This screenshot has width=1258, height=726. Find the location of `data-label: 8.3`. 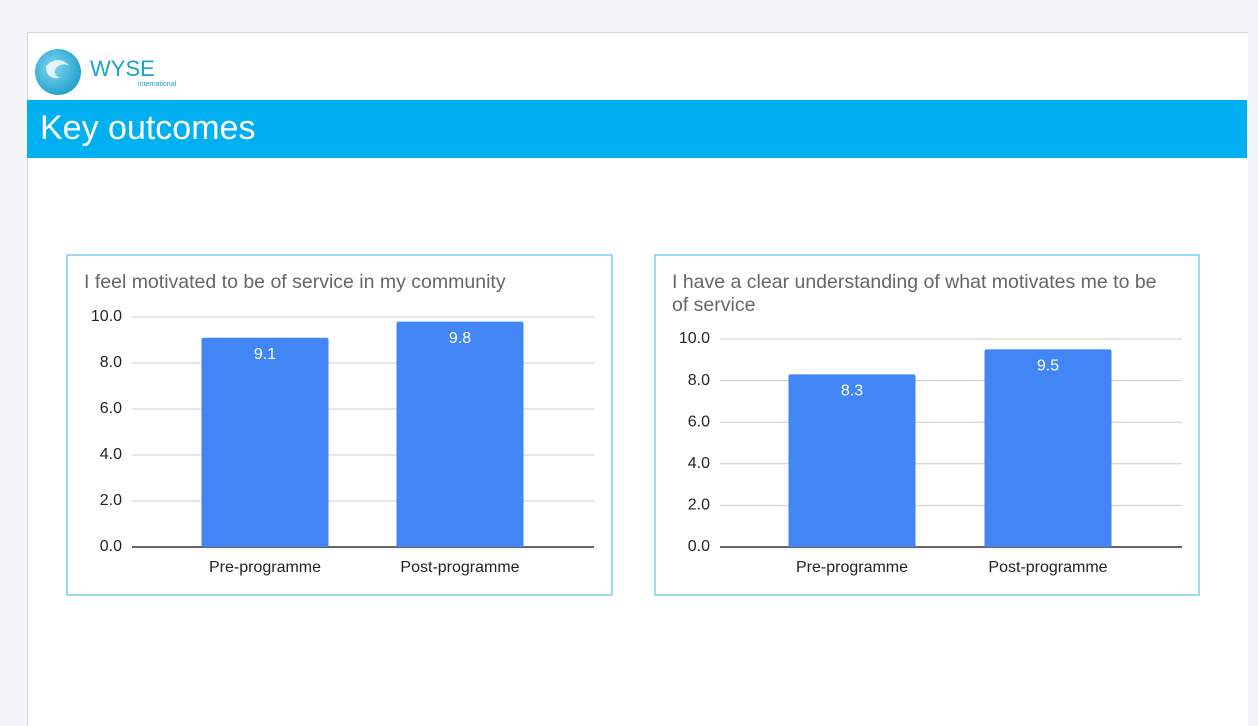

data-label: 8.3 is located at coordinates (852, 391).